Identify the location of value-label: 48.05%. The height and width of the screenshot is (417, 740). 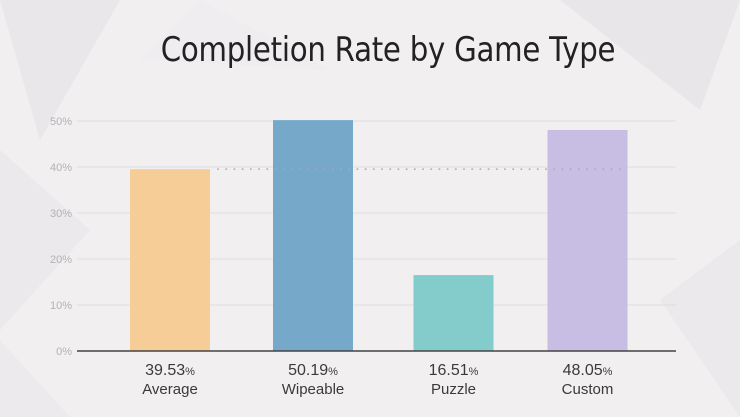
(588, 370).